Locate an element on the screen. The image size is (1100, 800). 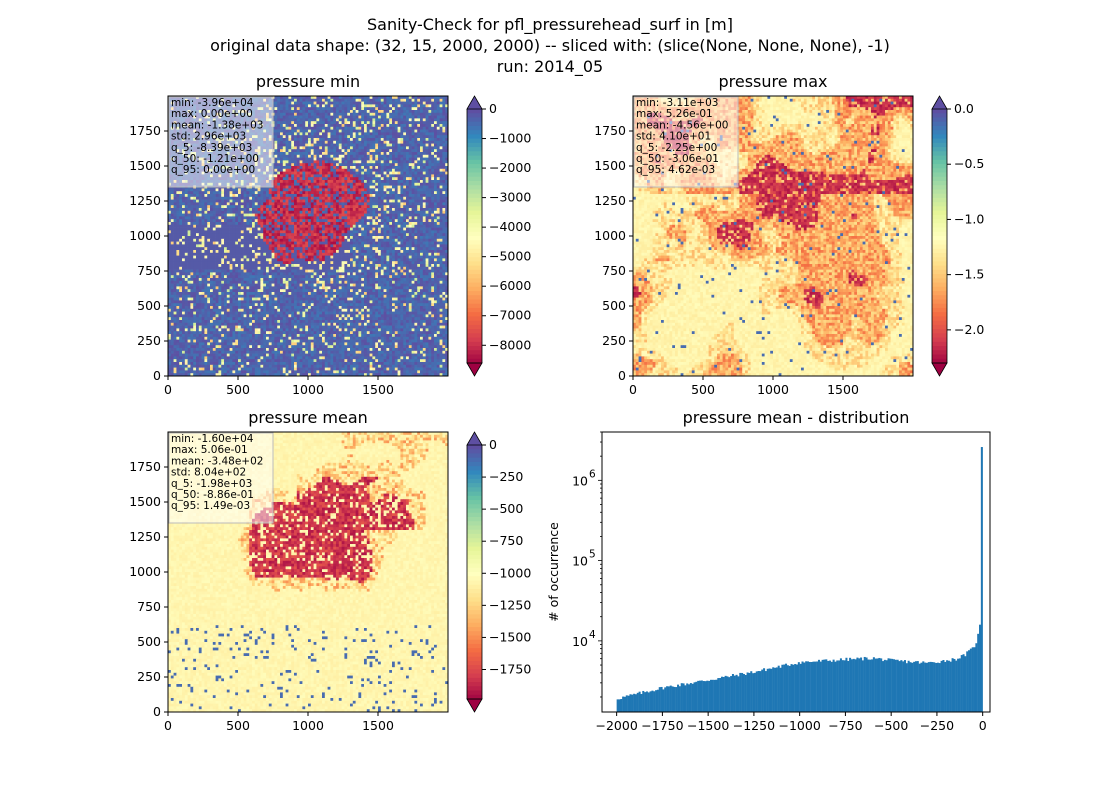
stats-line: q_50: -1.21e+00 is located at coordinates (215, 159).